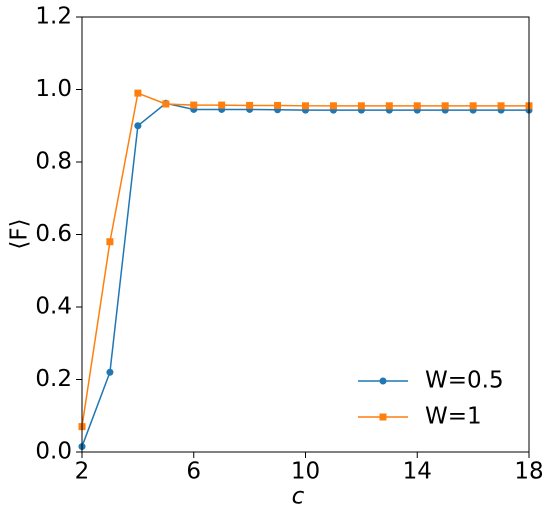 The width and height of the screenshot is (551, 517). What do you see at coordinates (305, 472) in the screenshot?
I see `x-tick-label: 10` at bounding box center [305, 472].